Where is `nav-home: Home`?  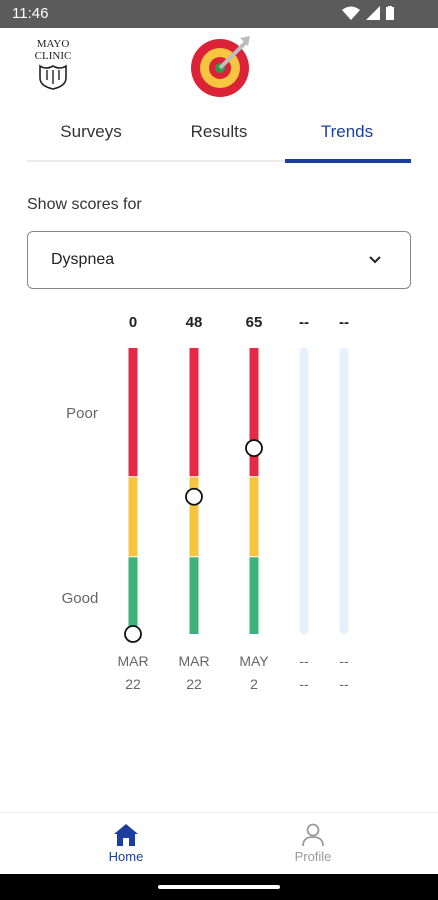
nav-home: Home is located at coordinates (126, 843).